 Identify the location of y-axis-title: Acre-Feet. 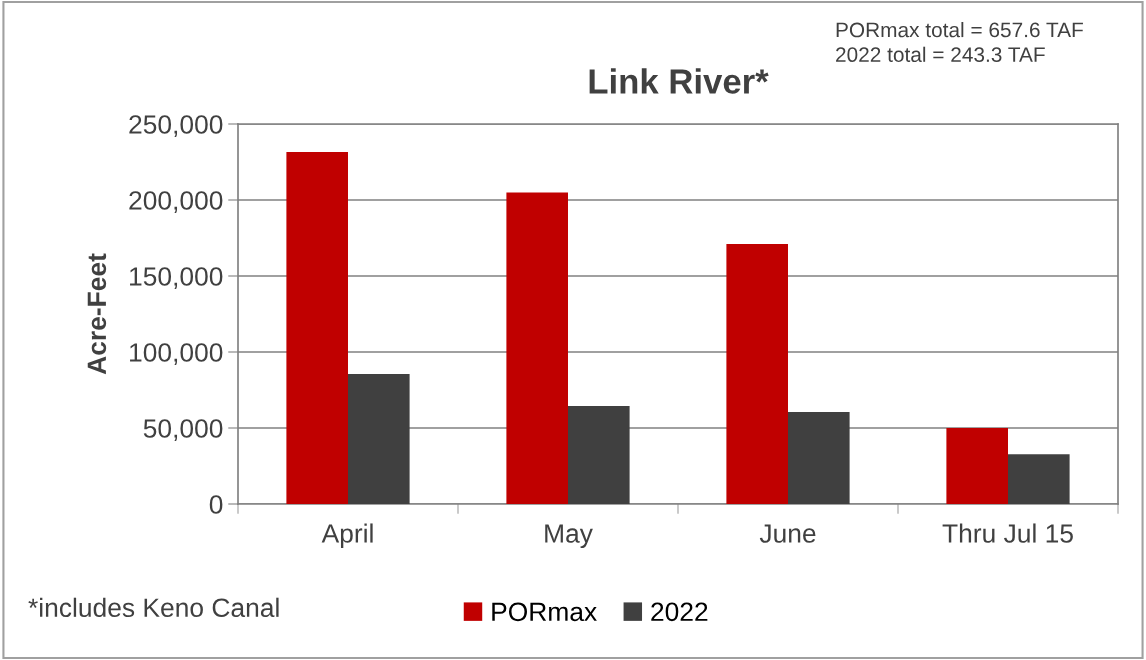
(97, 314).